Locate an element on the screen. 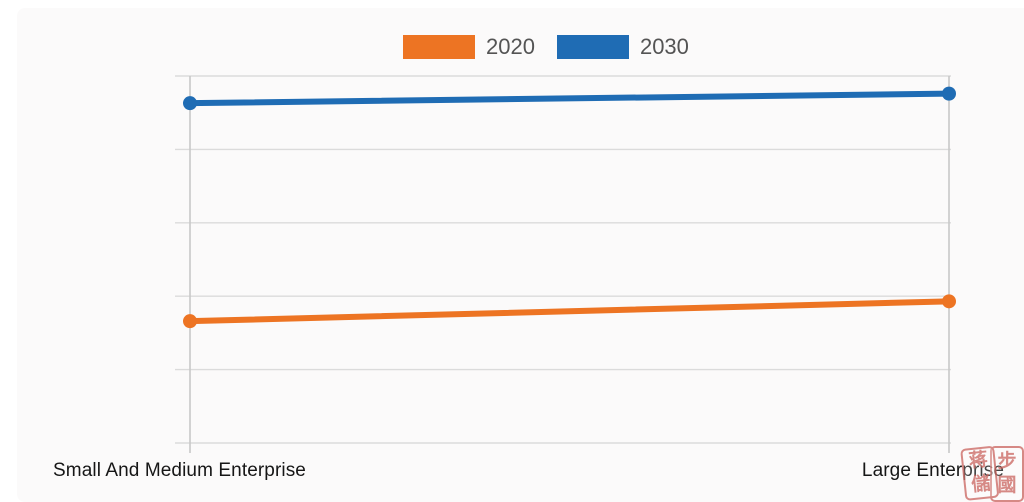 This screenshot has width=1024, height=502. x-axis-label-large-enterprise: Large Enterprise is located at coordinates (932, 470).